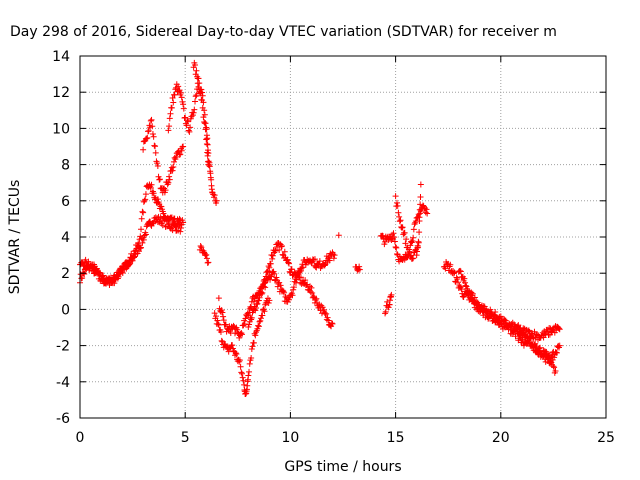 The image size is (640, 480). Describe the element at coordinates (65, 274) in the screenshot. I see `y-tick-label: 2` at that location.